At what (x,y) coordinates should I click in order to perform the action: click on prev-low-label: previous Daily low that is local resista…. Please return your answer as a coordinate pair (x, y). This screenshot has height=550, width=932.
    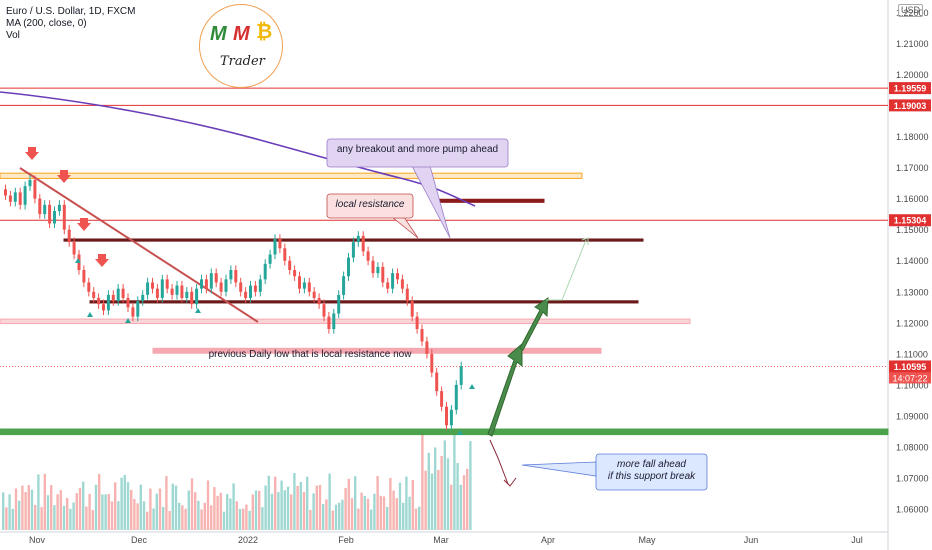
    Looking at the image, I should click on (311, 354).